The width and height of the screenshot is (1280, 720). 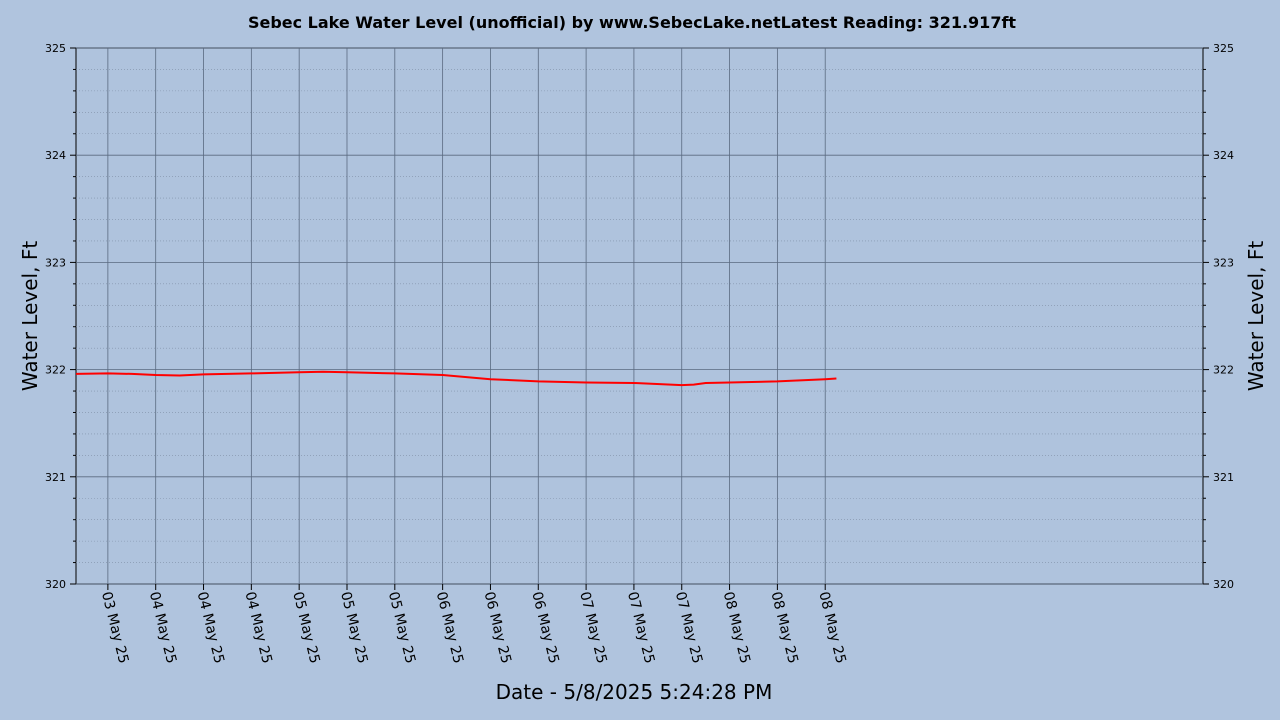 What do you see at coordinates (1256, 316) in the screenshot?
I see `y-axis-label-right: Water Level, Ft` at bounding box center [1256, 316].